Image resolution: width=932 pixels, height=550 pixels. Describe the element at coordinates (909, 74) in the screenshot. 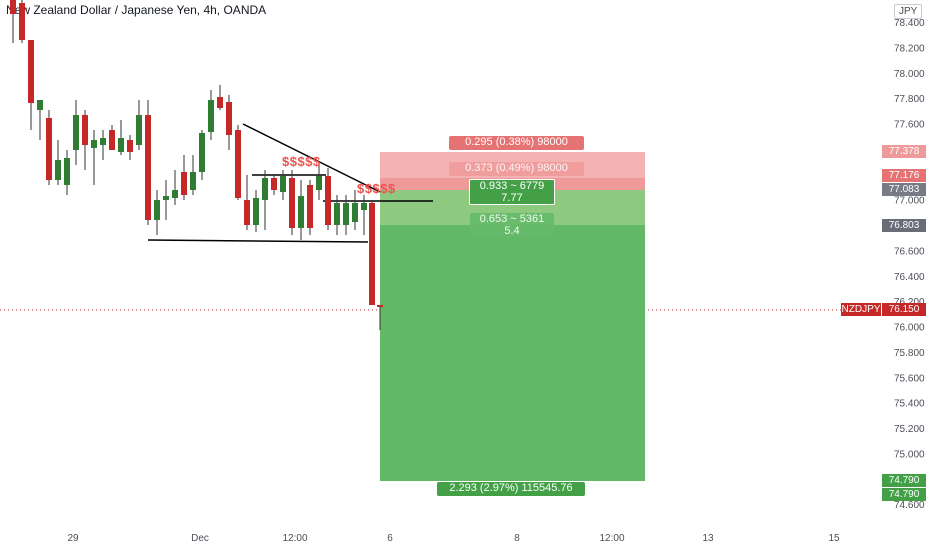

I see `price-axis-label: 78.000` at that location.